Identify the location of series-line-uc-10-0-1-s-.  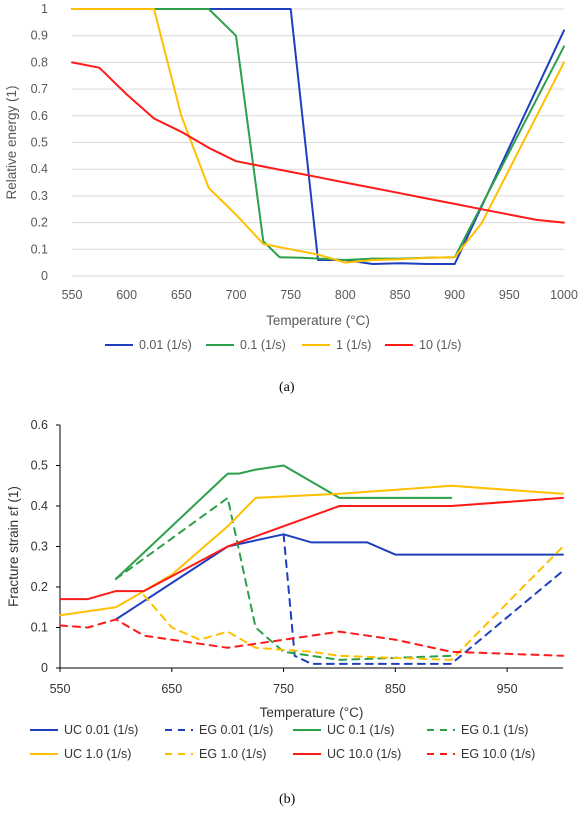
(311, 548).